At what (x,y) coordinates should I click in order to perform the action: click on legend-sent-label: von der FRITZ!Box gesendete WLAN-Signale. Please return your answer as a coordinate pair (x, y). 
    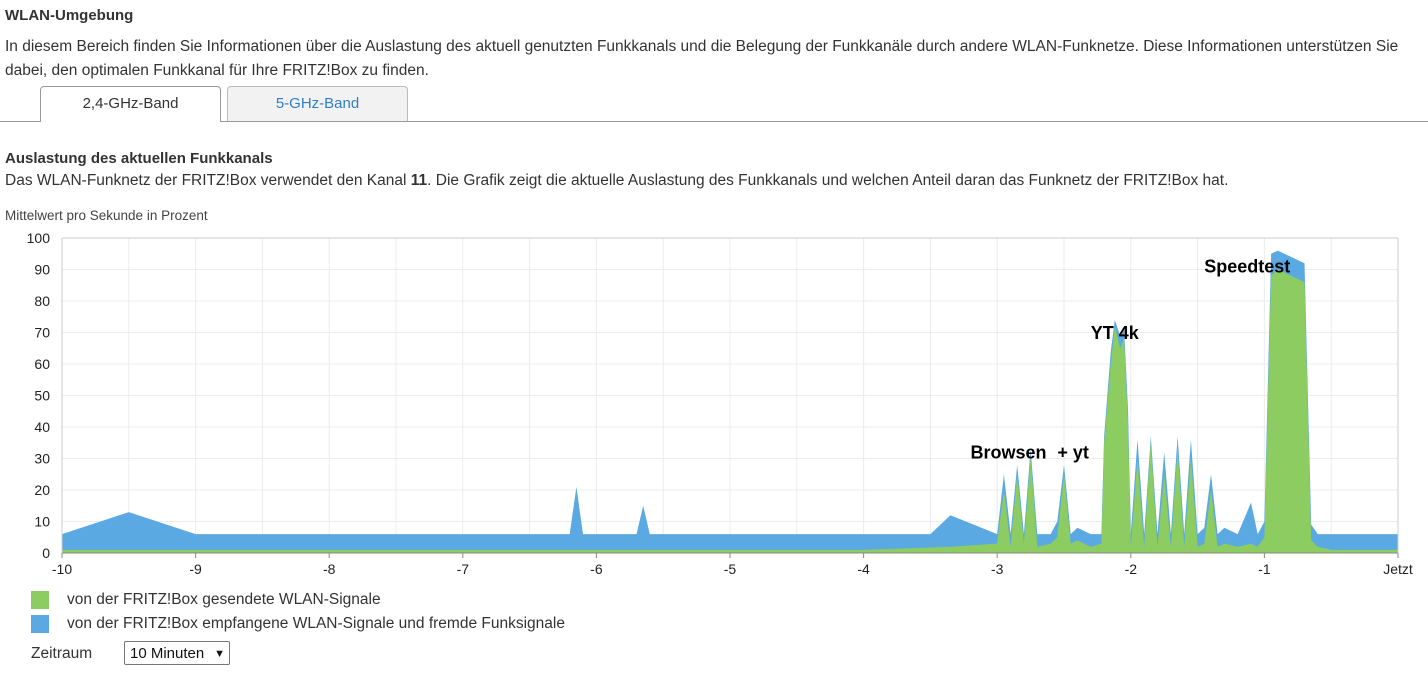
    Looking at the image, I should click on (224, 600).